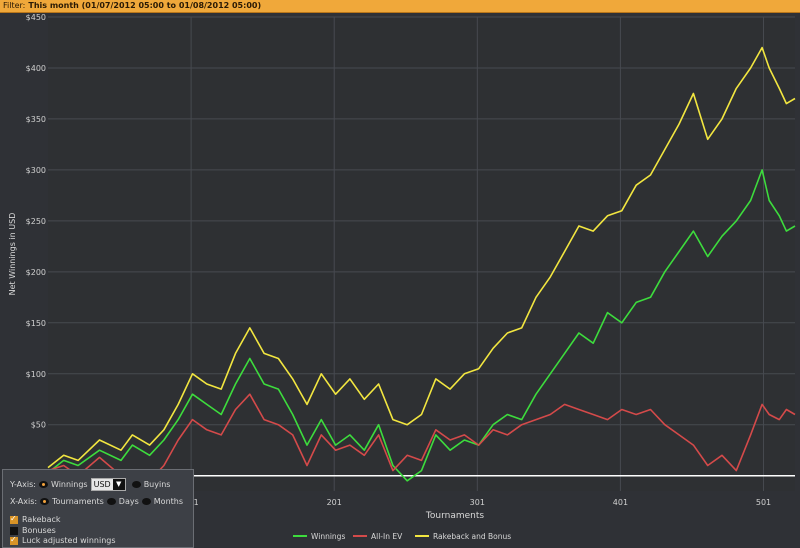  What do you see at coordinates (168, 501) in the screenshot?
I see `x-axis-months-label: Months` at bounding box center [168, 501].